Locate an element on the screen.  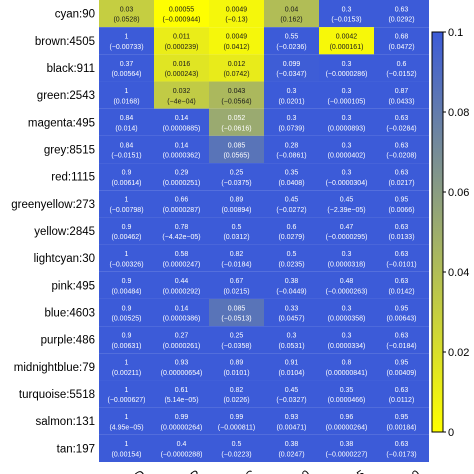
cell-coefficient: (0.0000334) is located at coordinates (347, 346).